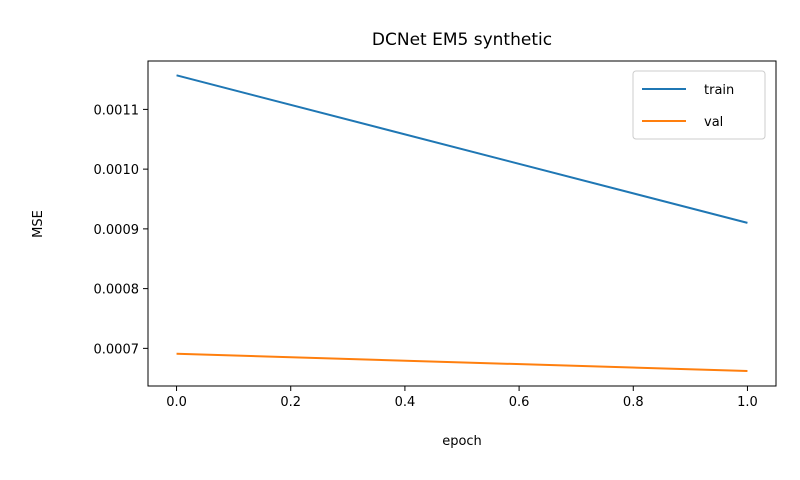 The width and height of the screenshot is (800, 480). I want to click on y-tick-label: 0.0008, so click(117, 290).